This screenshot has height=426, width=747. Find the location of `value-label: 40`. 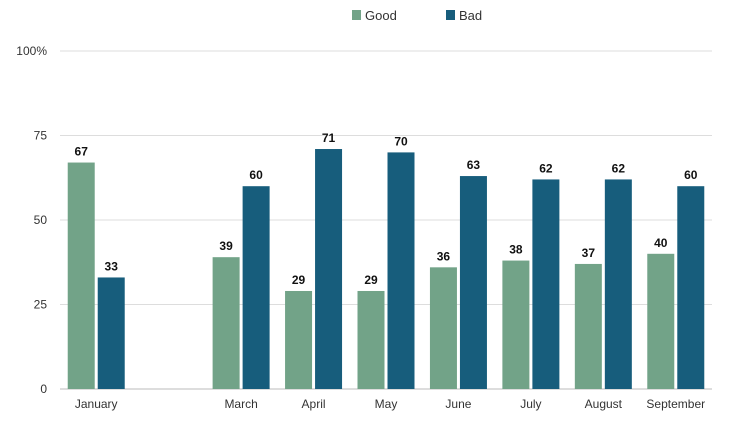

value-label: 40 is located at coordinates (661, 243).